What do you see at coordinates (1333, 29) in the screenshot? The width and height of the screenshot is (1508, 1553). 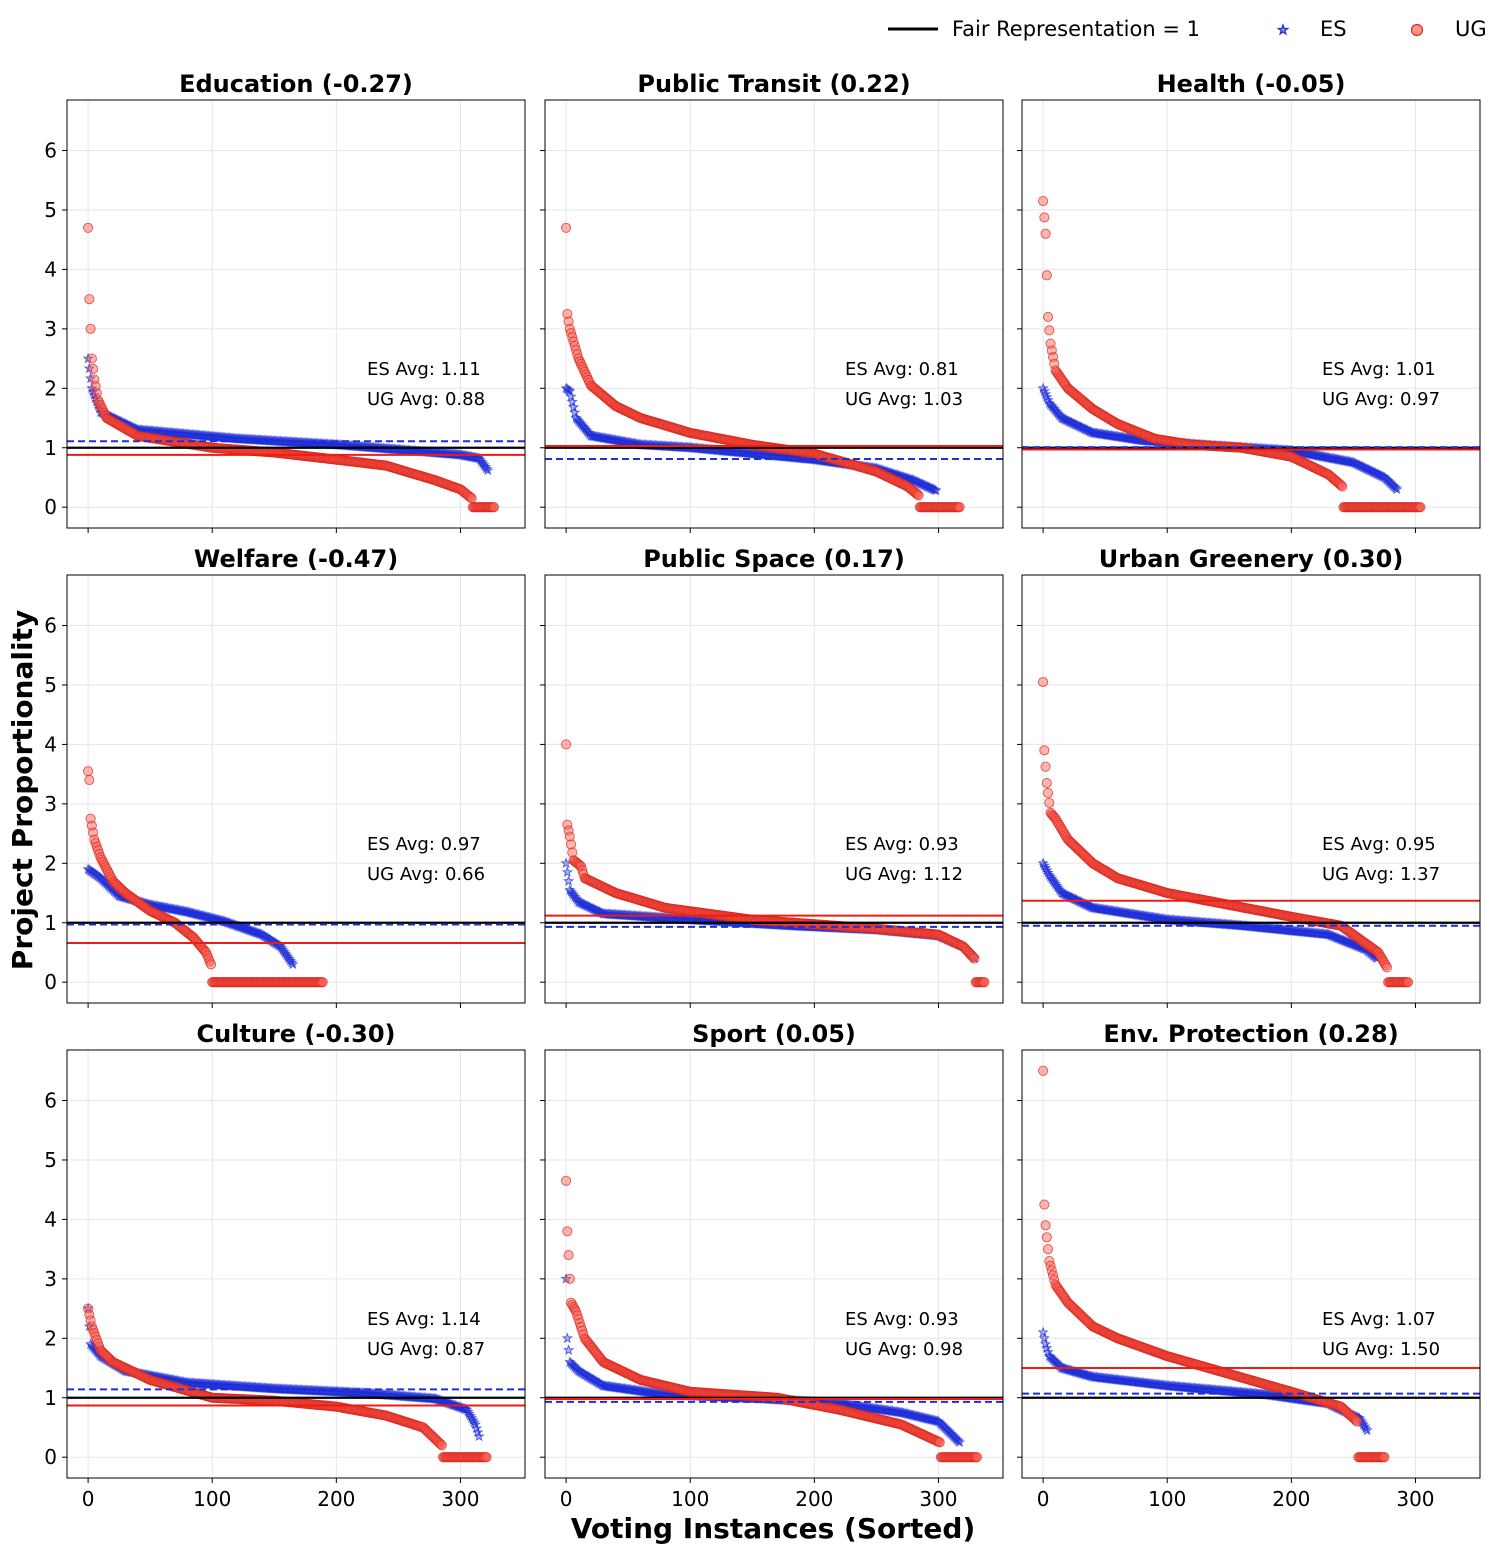 I see `legend-es-label: ES` at bounding box center [1333, 29].